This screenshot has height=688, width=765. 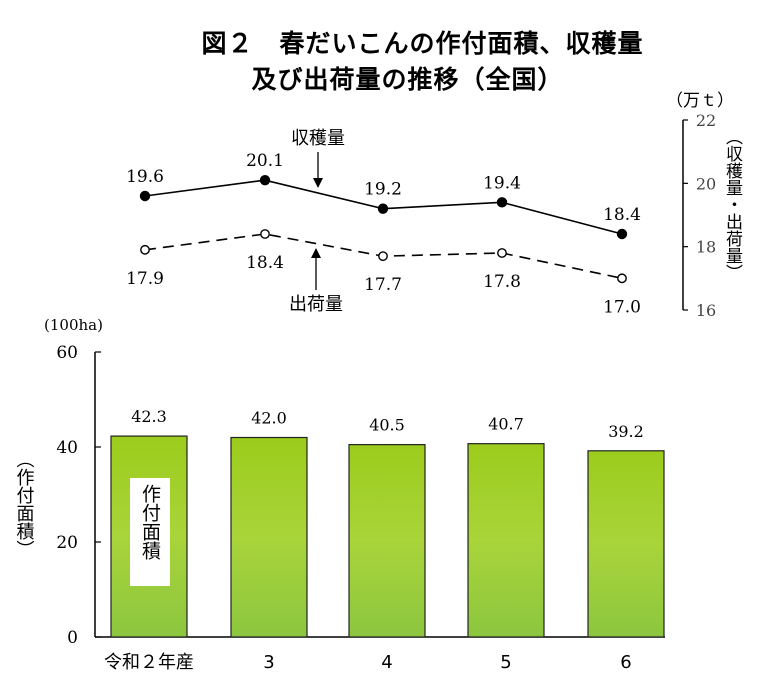 What do you see at coordinates (72, 638) in the screenshot?
I see `bar-y-tick-label: 0` at bounding box center [72, 638].